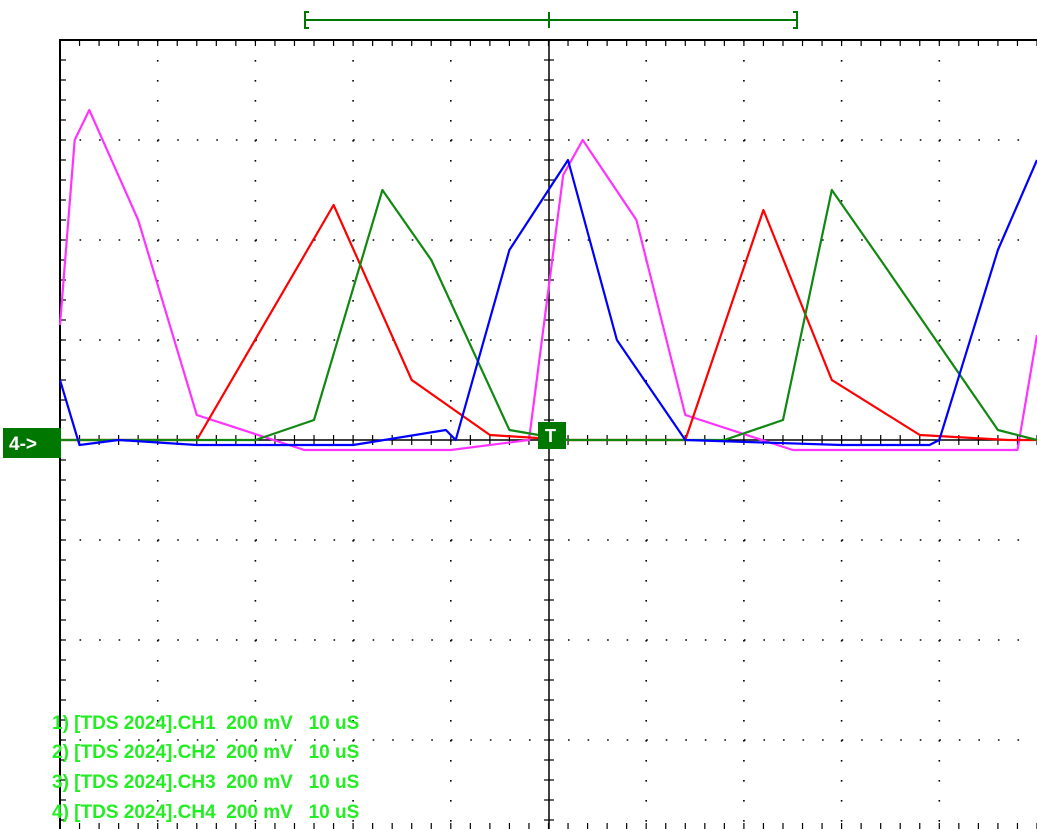 Image resolution: width=1037 pixels, height=829 pixels. Describe the element at coordinates (205, 752) in the screenshot. I see `legend-line-ch2: 2) [TDS 2024].CH2 200 mV 10 uS` at that location.